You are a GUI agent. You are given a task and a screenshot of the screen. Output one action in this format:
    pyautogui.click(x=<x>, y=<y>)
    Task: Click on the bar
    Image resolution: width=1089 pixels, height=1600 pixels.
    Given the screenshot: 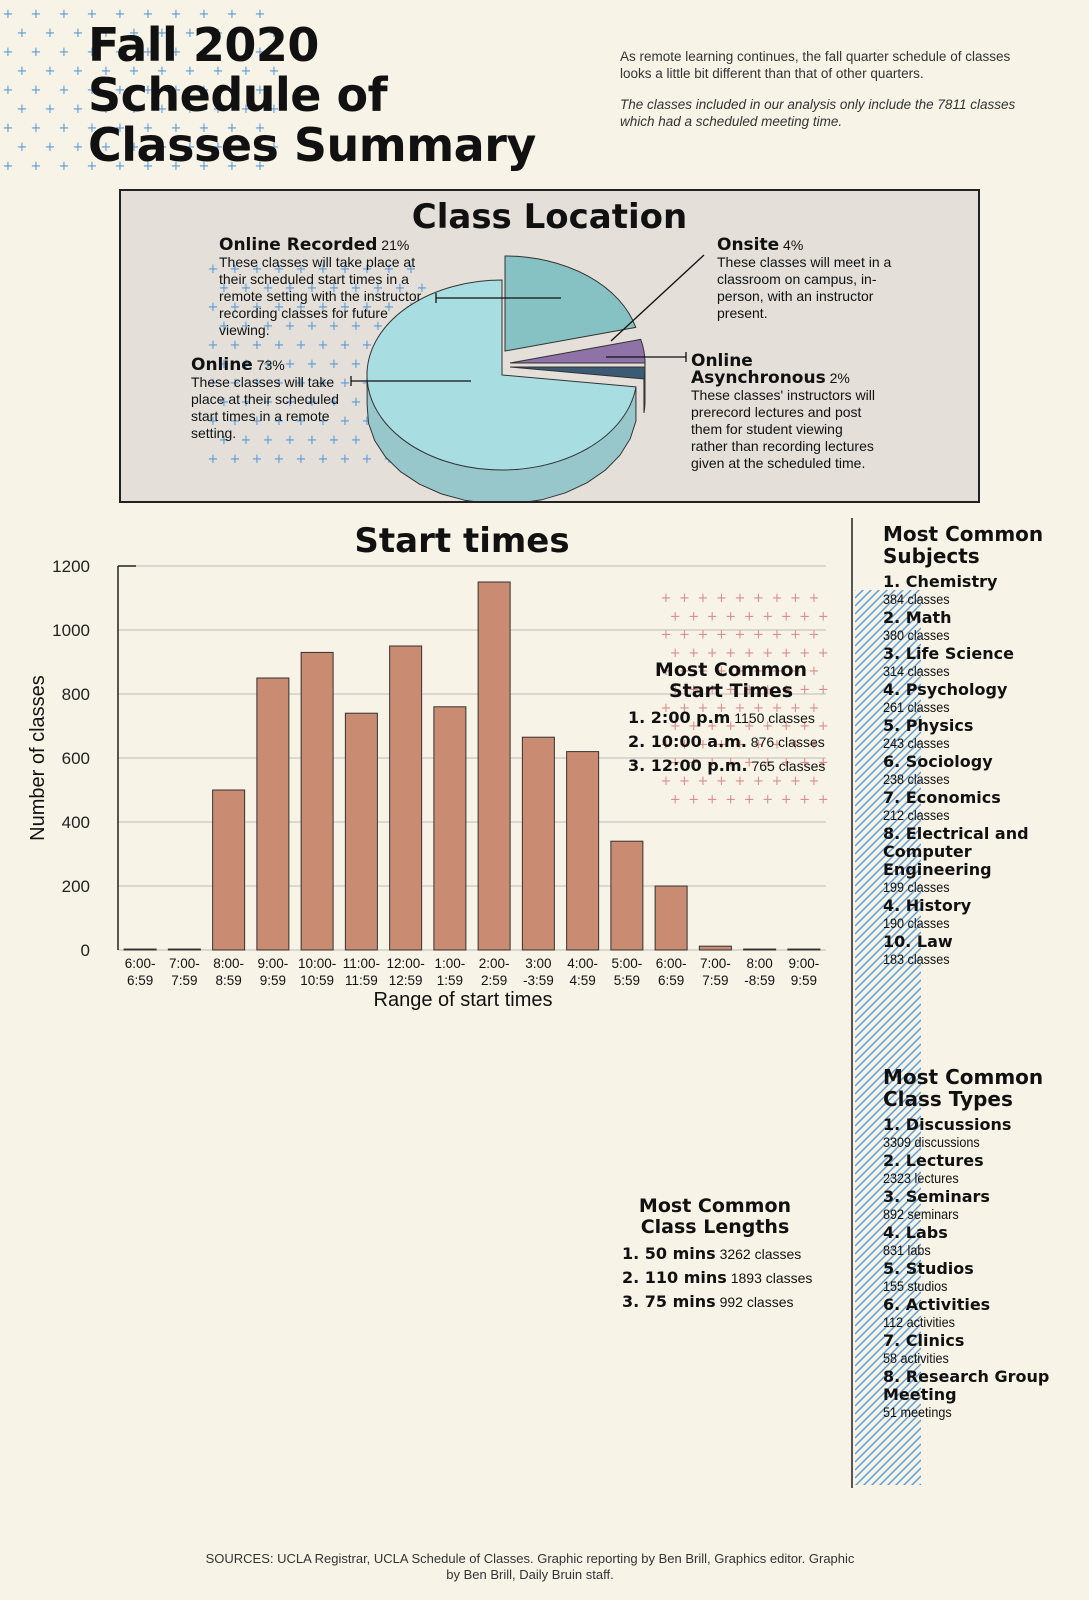 What is the action you would take?
    pyautogui.click(x=804, y=949)
    